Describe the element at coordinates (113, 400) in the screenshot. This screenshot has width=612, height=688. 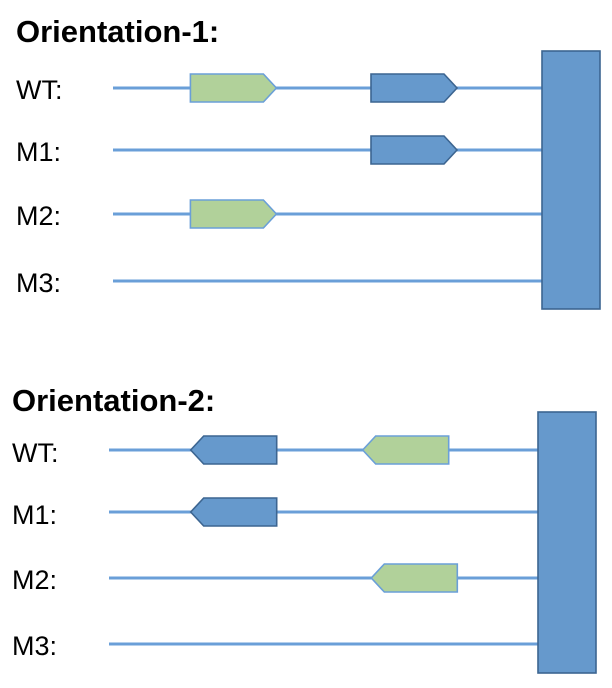
I see `panel-title: Orientation-2:` at that location.